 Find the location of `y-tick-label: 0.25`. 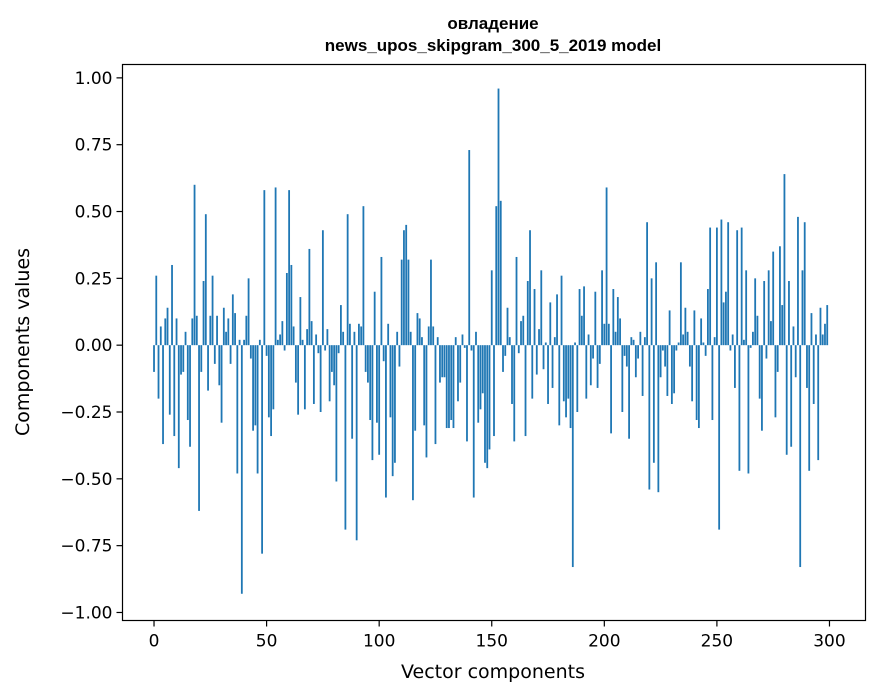

y-tick-label: 0.25 is located at coordinates (94, 279).